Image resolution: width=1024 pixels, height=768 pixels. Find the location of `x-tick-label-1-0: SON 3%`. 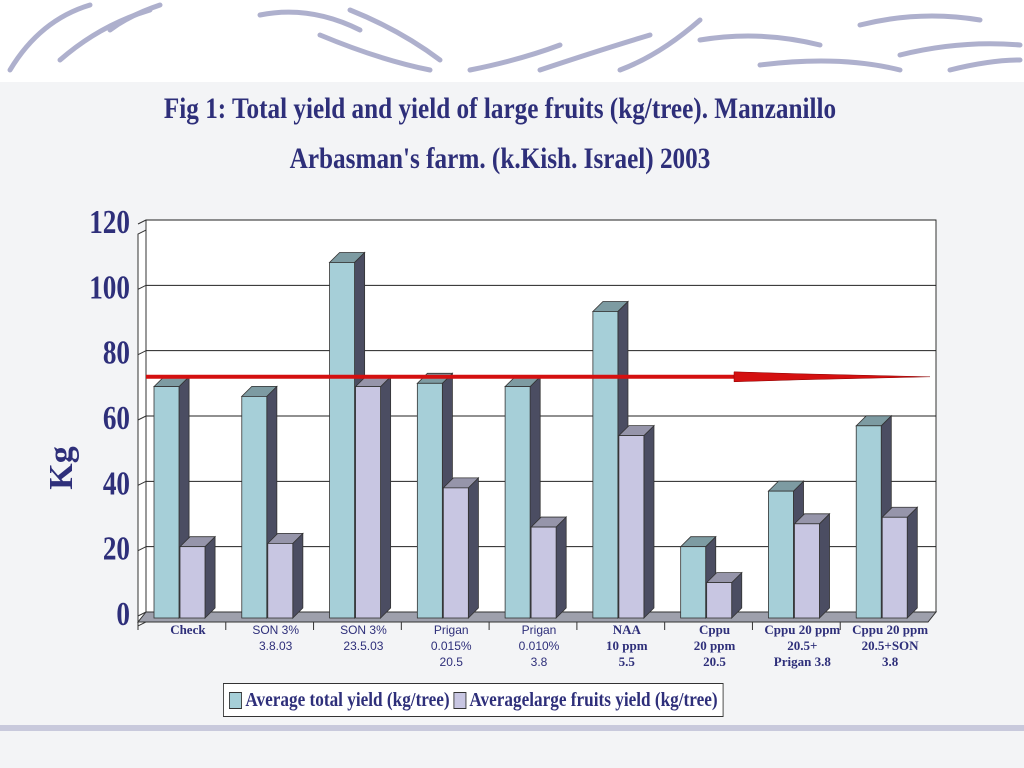

x-tick-label-1-0: SON 3% is located at coordinates (275, 630).